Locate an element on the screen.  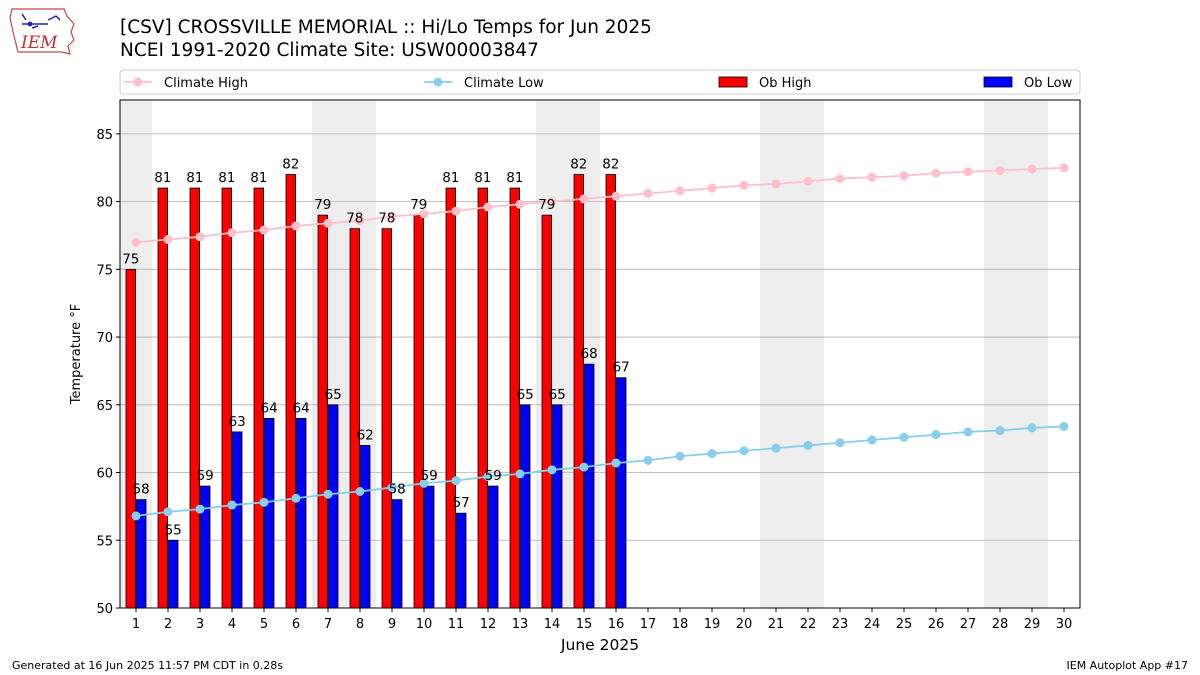
x-tick-label: 11 is located at coordinates (456, 624).